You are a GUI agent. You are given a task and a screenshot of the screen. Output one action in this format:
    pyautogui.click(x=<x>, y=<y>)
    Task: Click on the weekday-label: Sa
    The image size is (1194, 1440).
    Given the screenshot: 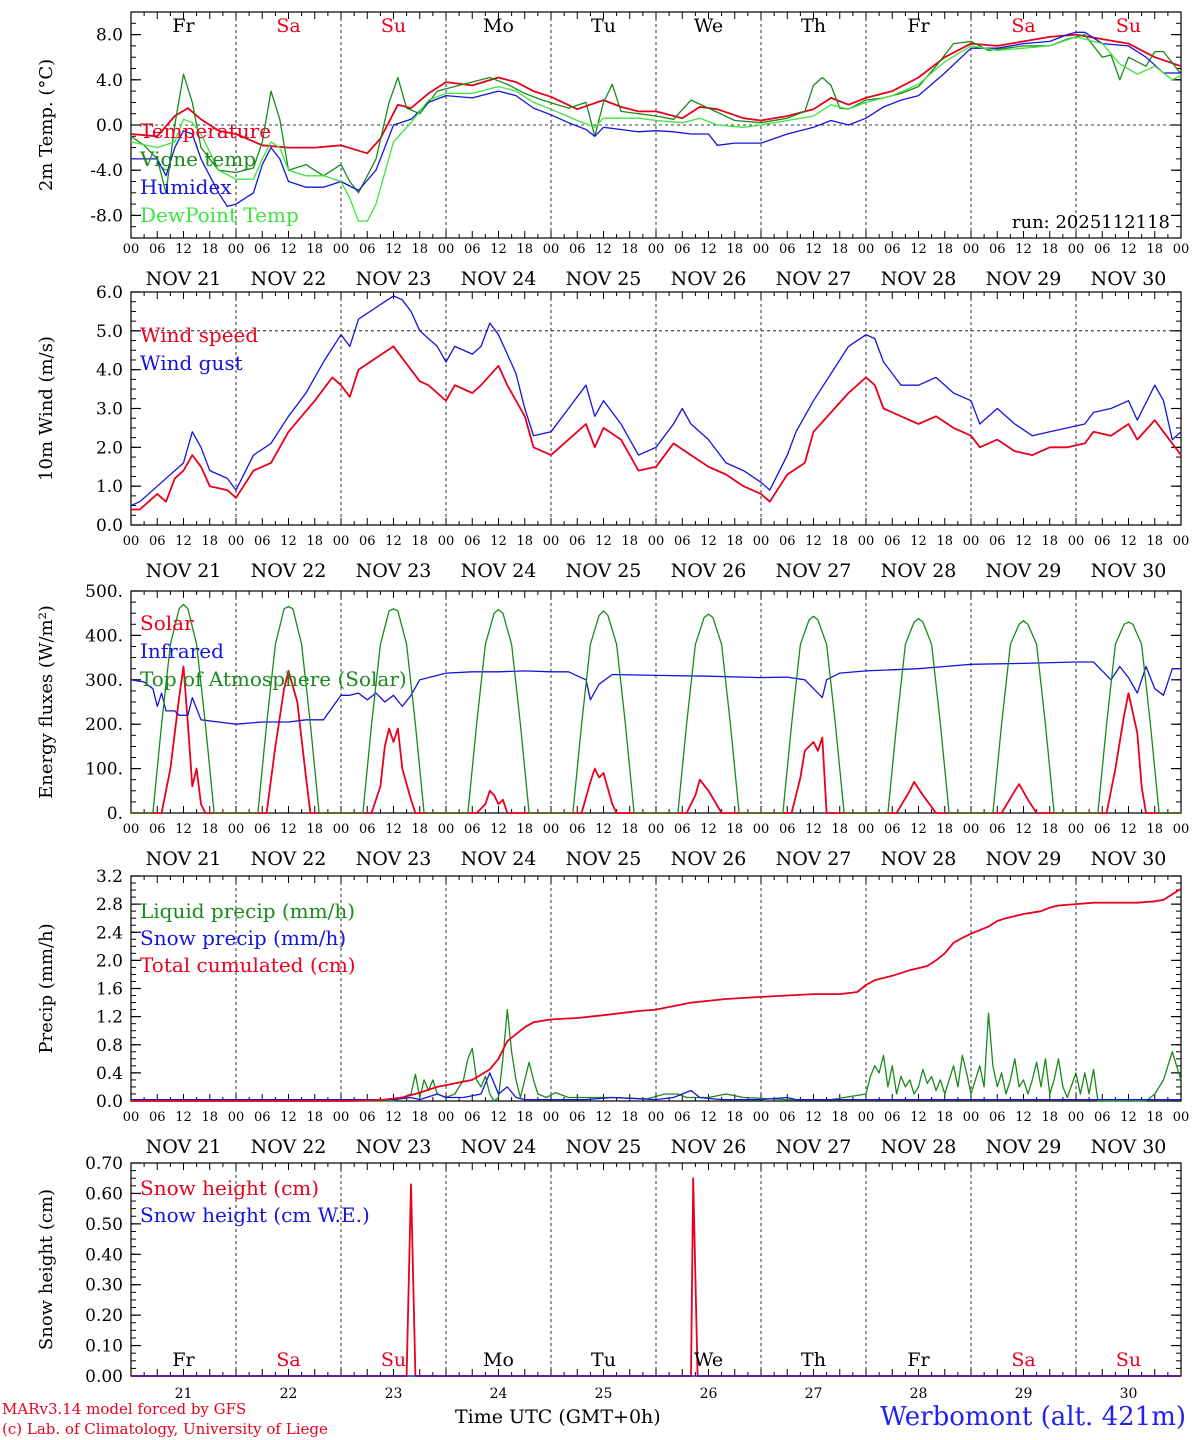 What is the action you would take?
    pyautogui.click(x=1023, y=1360)
    